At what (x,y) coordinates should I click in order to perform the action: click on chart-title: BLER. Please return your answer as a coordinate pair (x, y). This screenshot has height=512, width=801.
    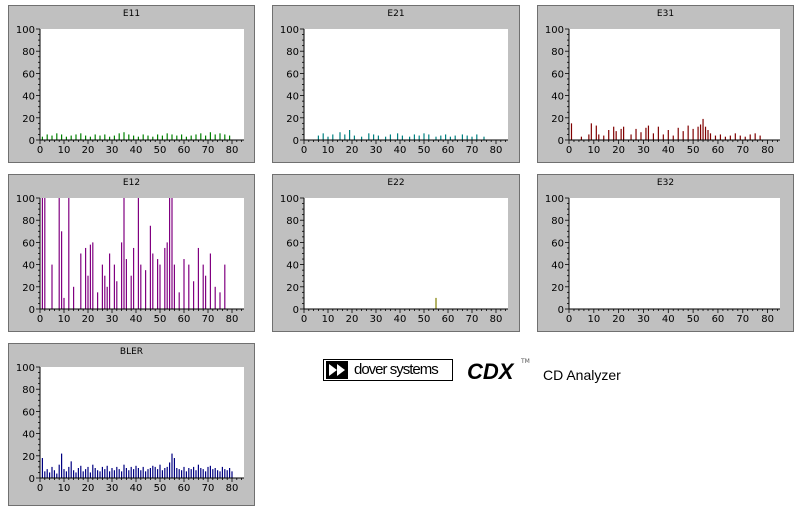
    Looking at the image, I should click on (131, 352).